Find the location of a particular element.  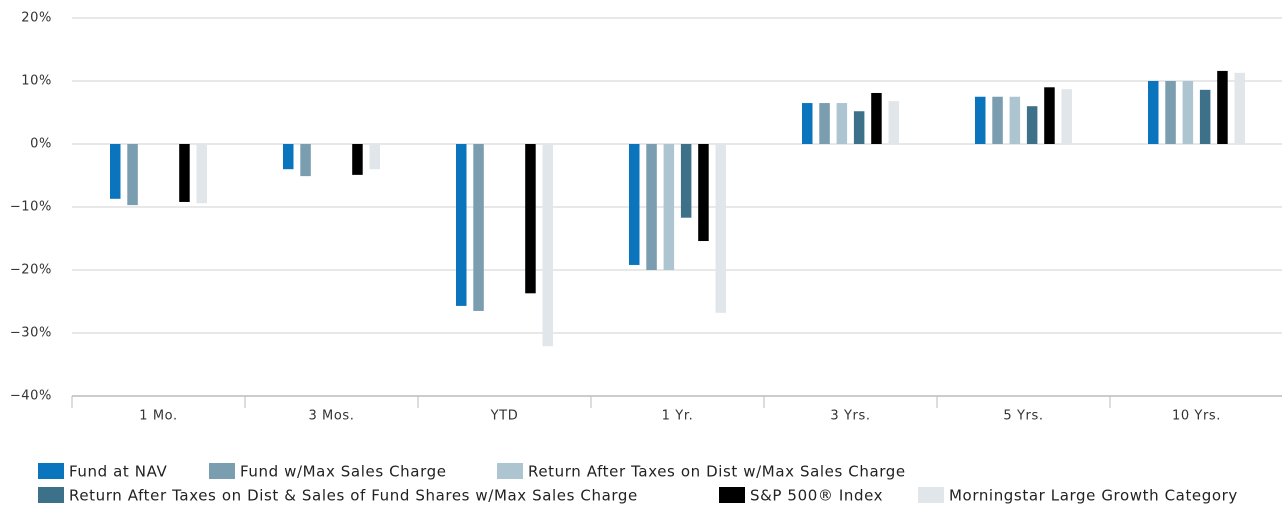

legend-text: Fund w/Max Sales Charge is located at coordinates (343, 472).